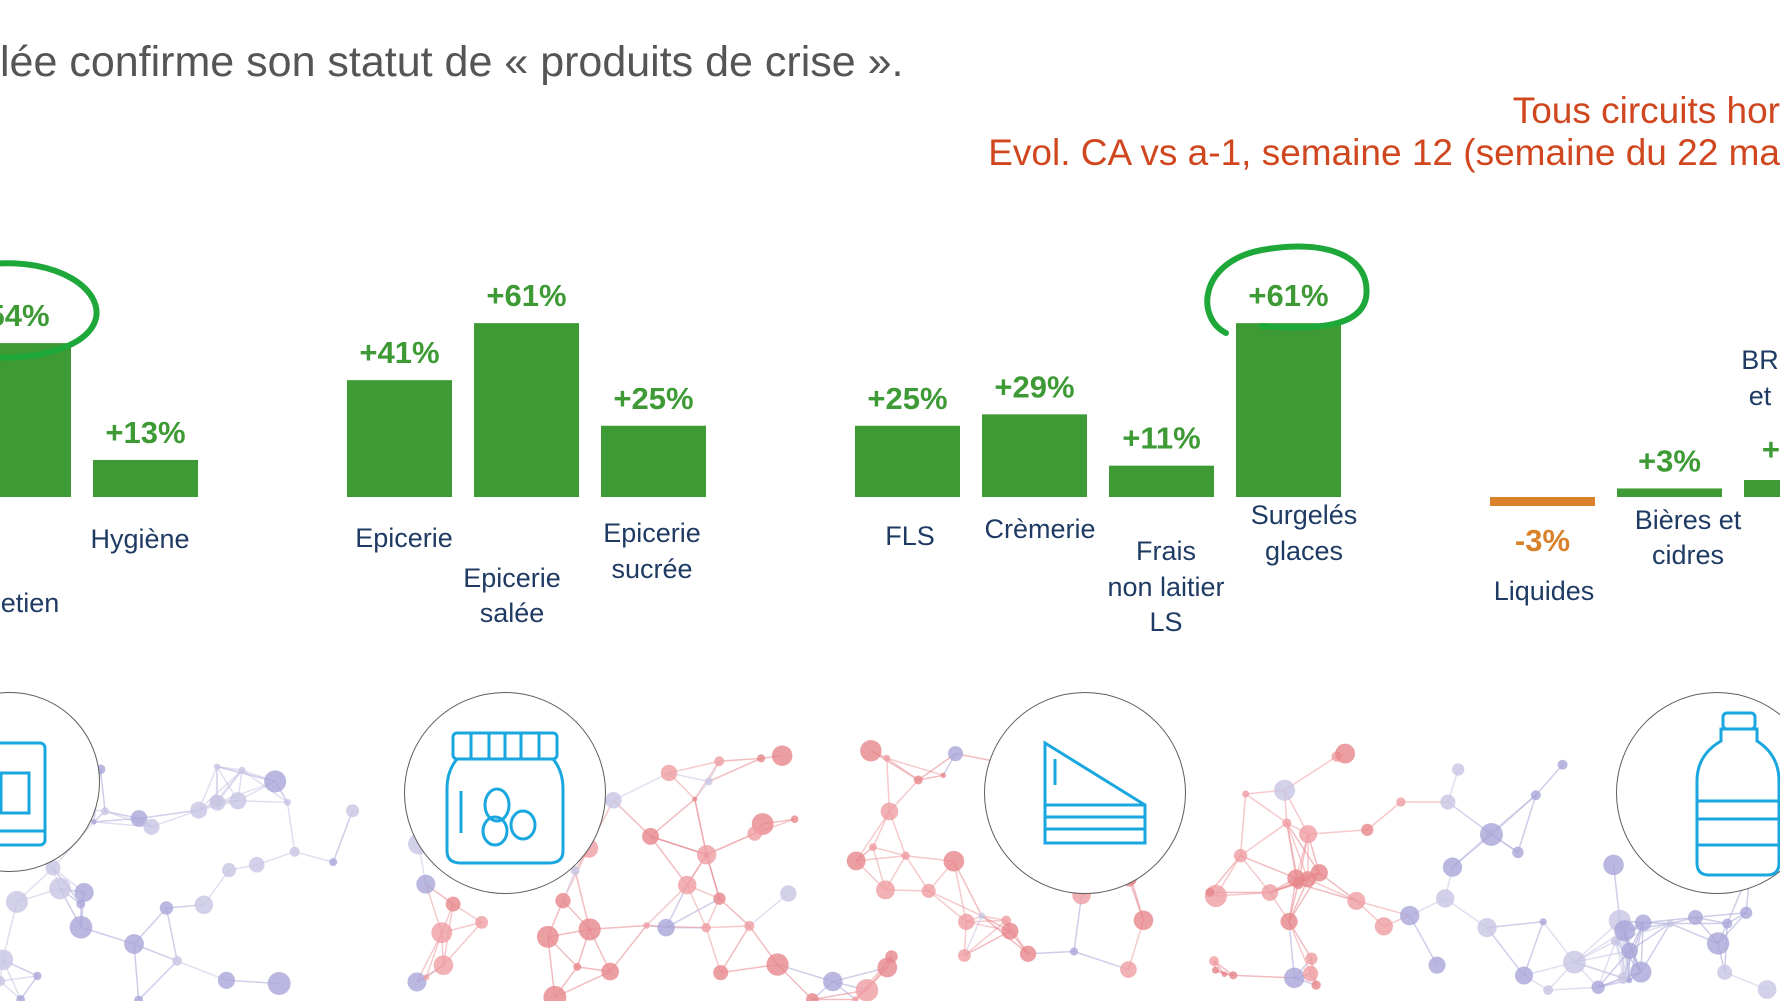 The image size is (1780, 1001). Describe the element at coordinates (1760, 396) in the screenshot. I see `category-label: et` at that location.